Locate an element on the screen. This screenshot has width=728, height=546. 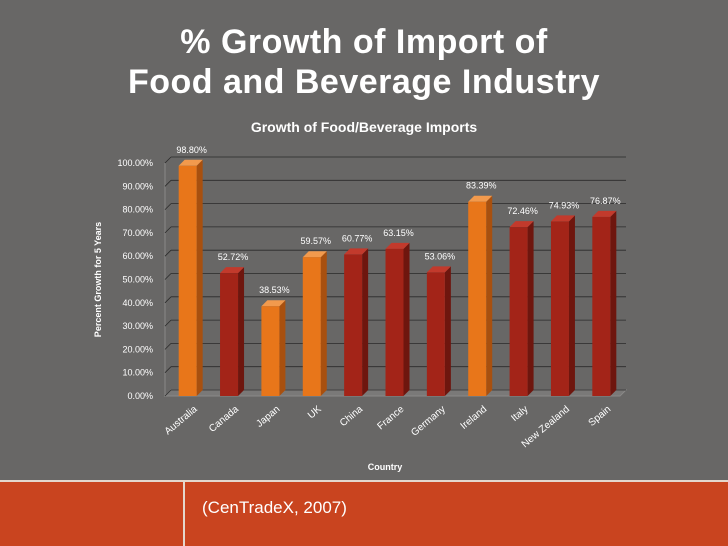
x-tick-label: Australia is located at coordinates (181, 421).